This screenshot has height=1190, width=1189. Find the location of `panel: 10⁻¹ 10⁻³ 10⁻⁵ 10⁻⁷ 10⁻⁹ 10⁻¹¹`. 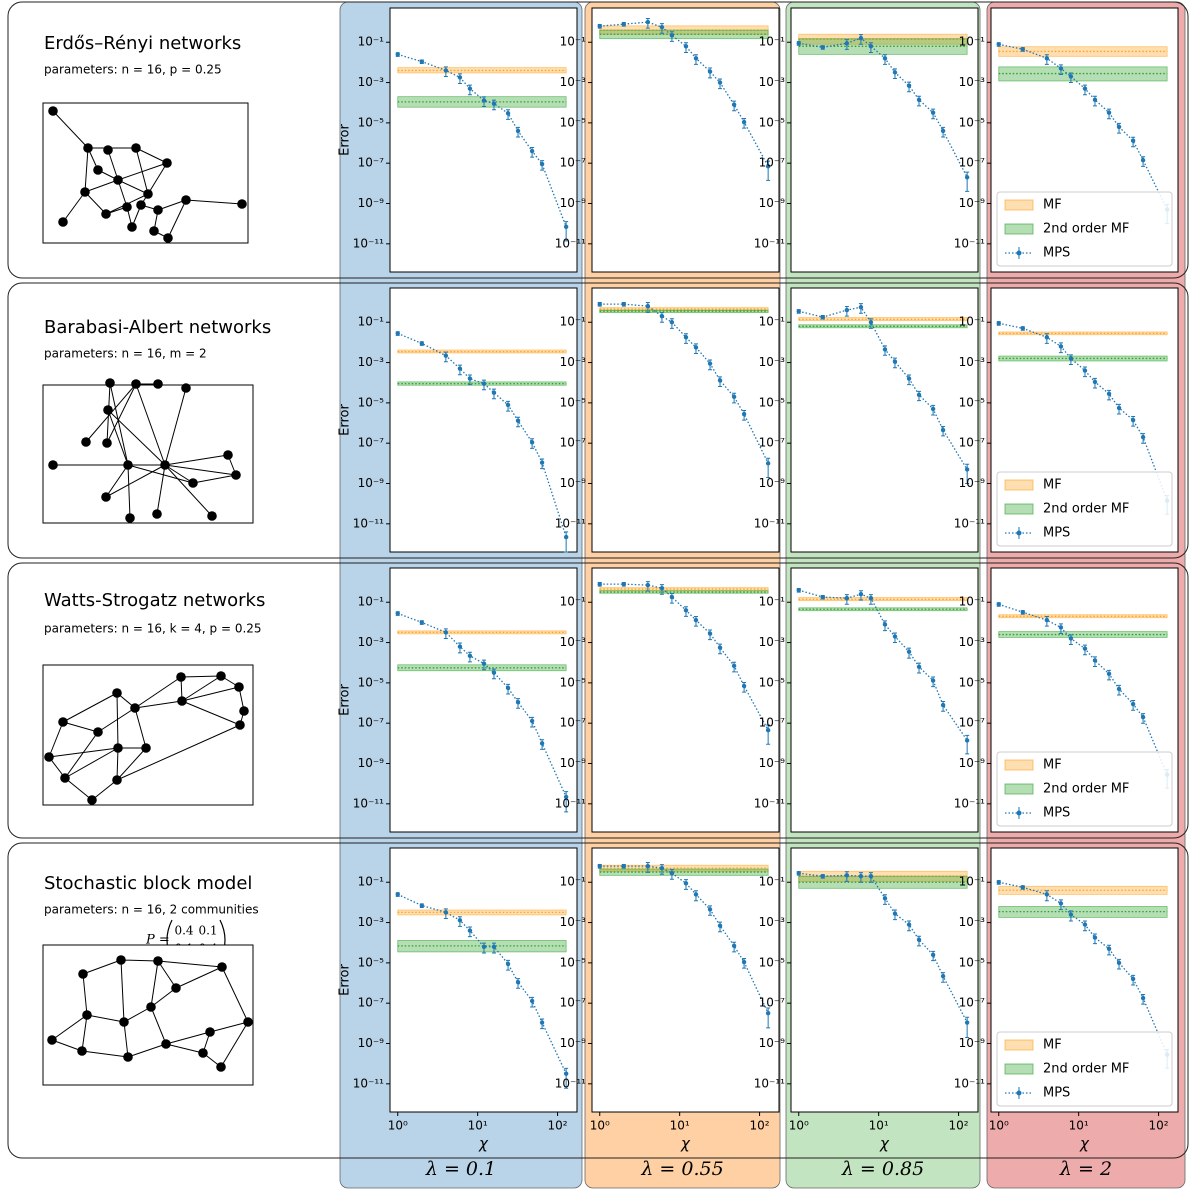

panel: 10⁻¹ 10⁻³ 10⁻⁵ 10⁻⁷ 10⁻⁹ 10⁻¹¹ is located at coordinates (866, 140).